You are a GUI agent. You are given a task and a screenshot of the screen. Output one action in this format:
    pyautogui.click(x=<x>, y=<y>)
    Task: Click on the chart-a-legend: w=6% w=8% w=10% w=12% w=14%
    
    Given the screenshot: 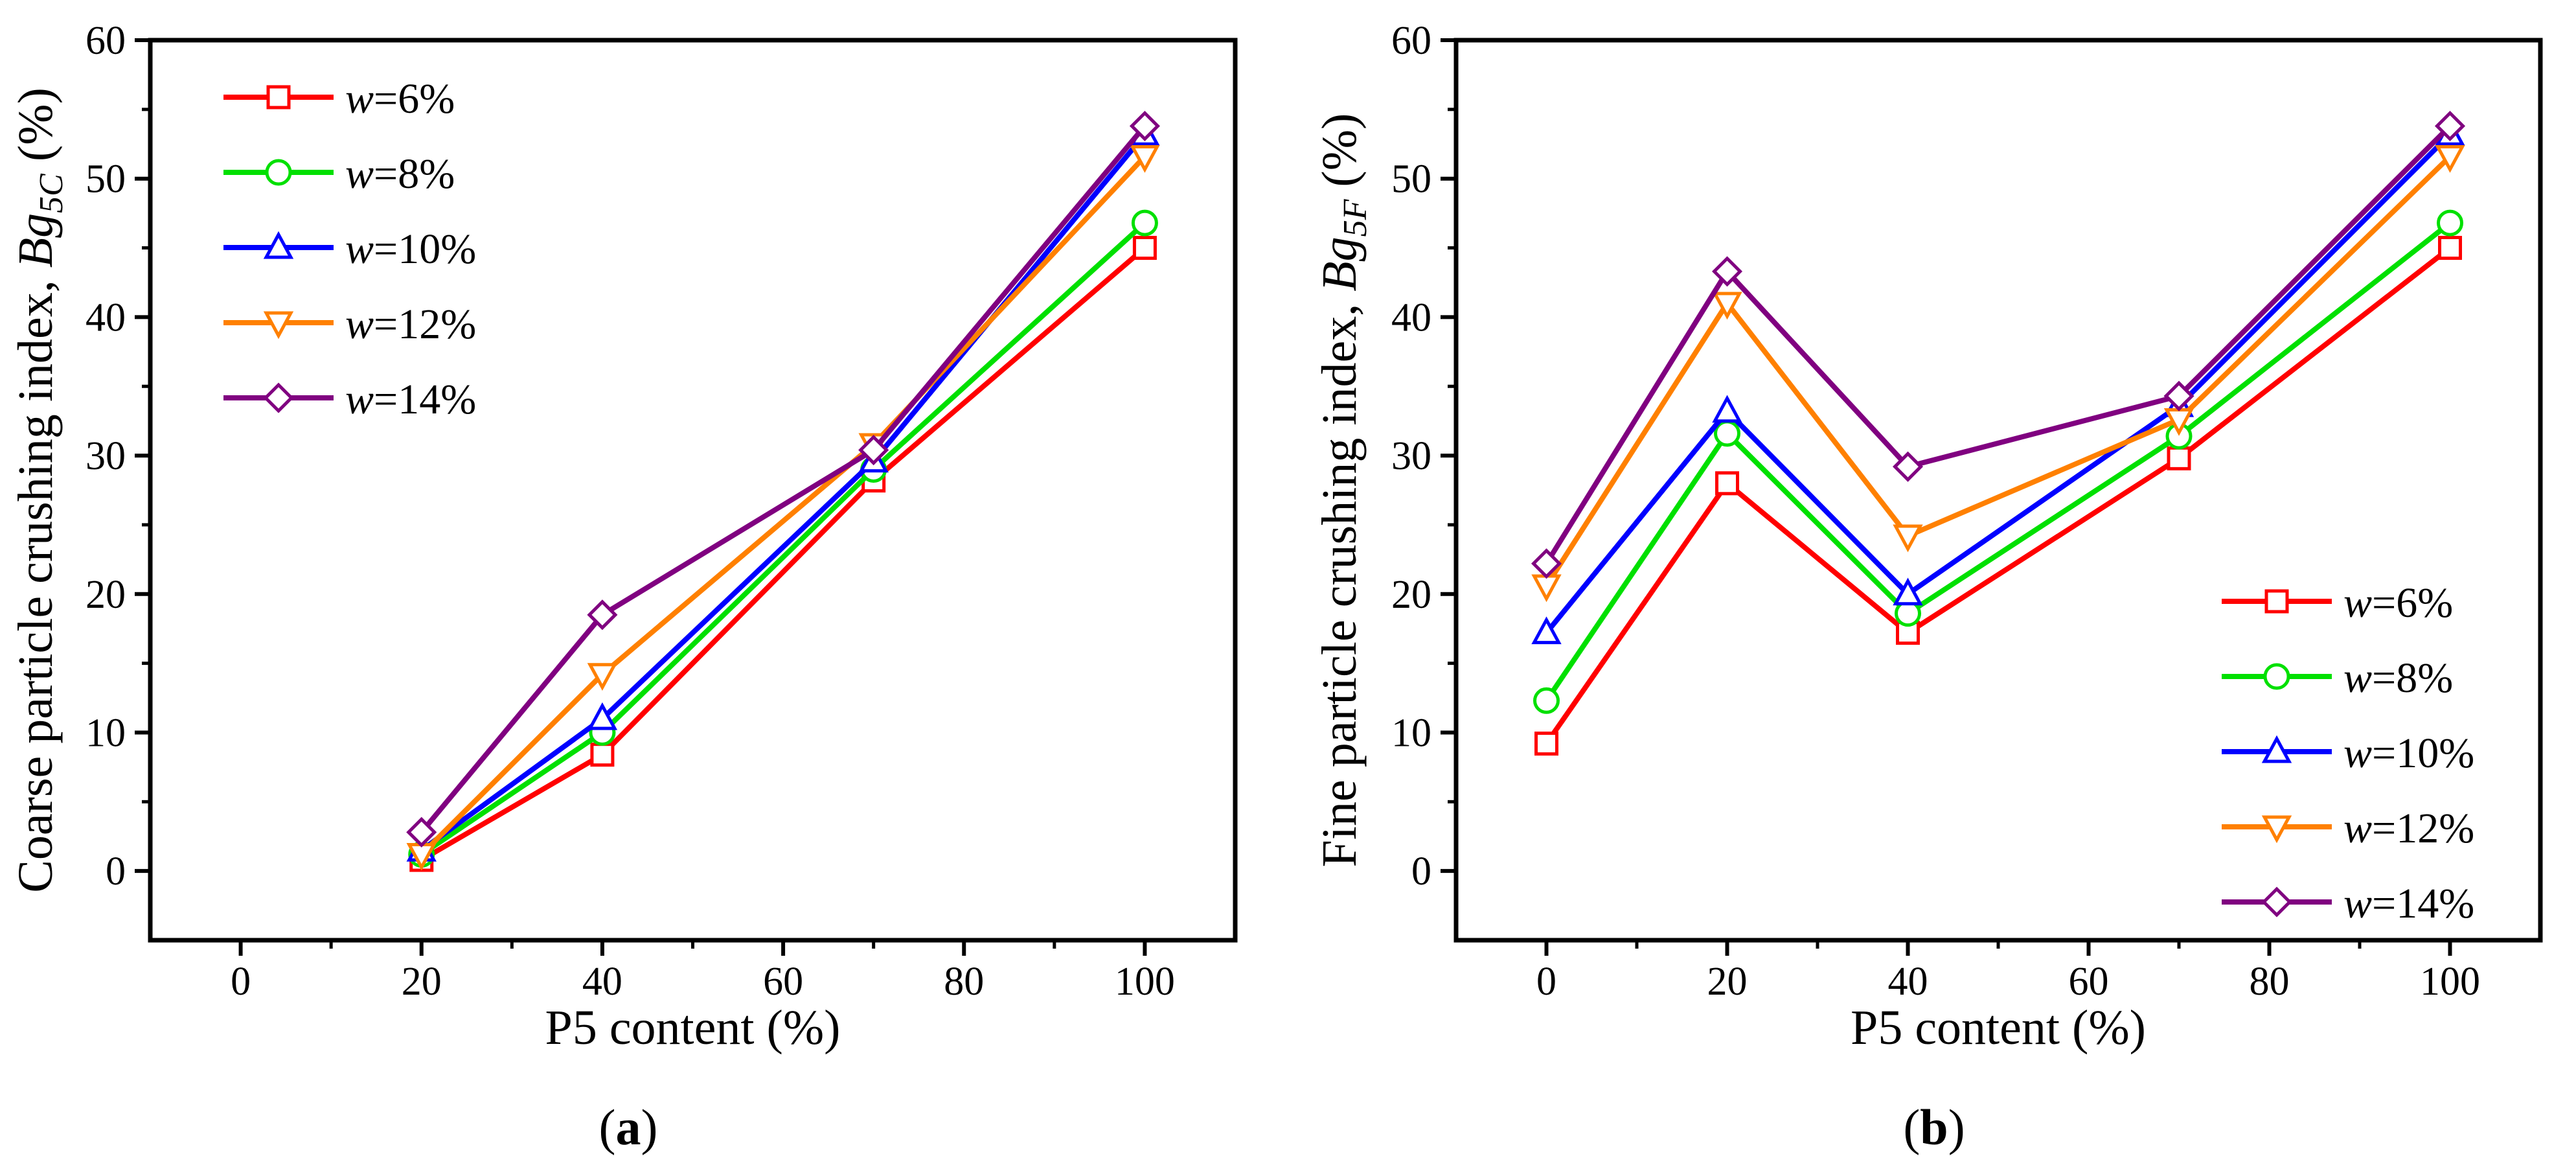 What is the action you would take?
    pyautogui.click(x=350, y=249)
    